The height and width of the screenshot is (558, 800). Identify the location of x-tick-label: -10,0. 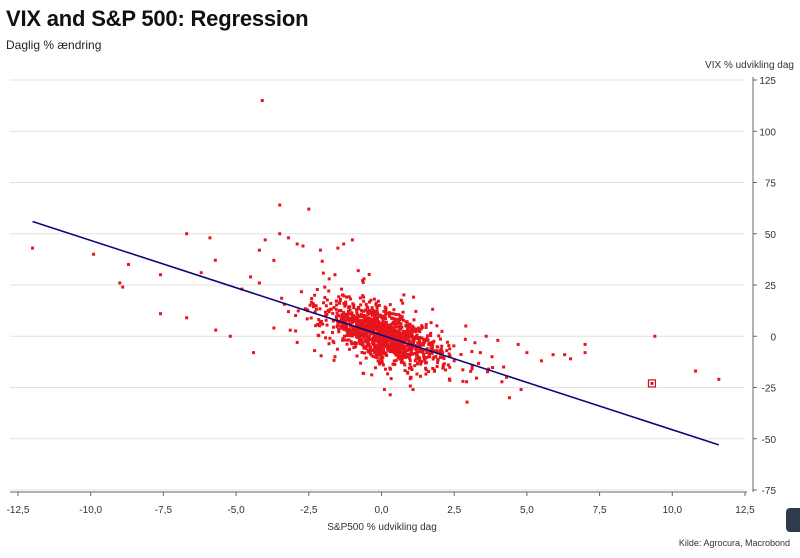
(90, 510).